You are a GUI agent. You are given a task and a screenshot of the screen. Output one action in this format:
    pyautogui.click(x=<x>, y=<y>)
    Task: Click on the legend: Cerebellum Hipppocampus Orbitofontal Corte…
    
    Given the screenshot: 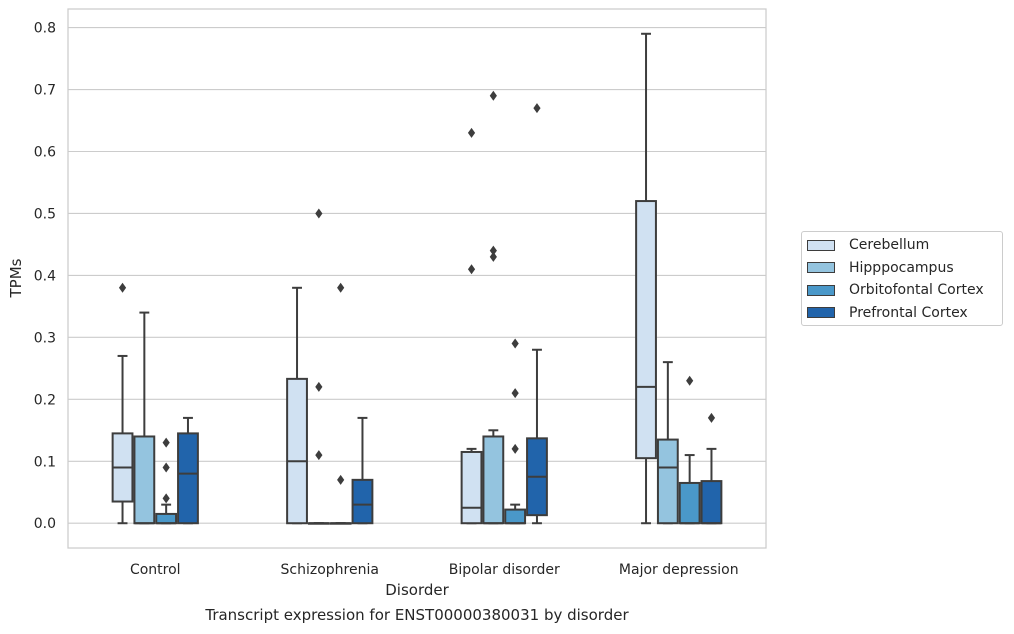 What is the action you would take?
    pyautogui.click(x=902, y=278)
    